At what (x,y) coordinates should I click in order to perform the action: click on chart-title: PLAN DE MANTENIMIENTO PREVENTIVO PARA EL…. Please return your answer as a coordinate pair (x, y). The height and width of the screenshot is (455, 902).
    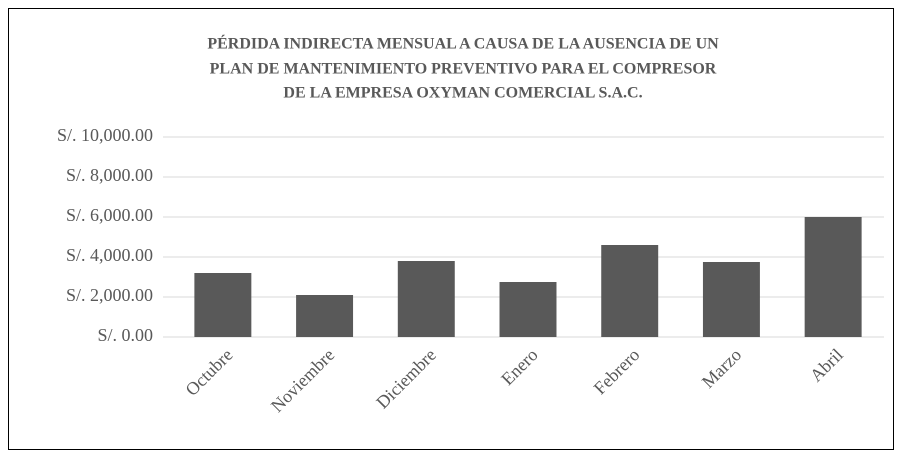
    Looking at the image, I should click on (463, 69).